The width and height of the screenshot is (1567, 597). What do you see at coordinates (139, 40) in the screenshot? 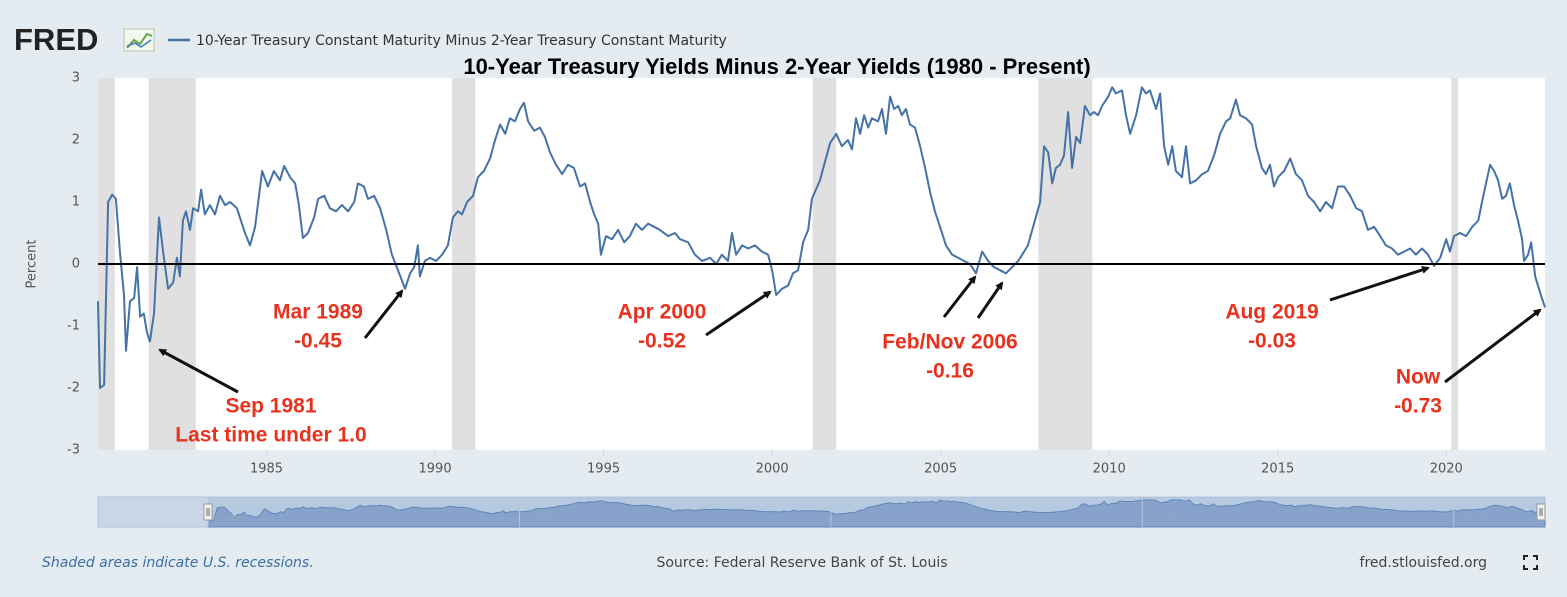
I see `logo-icon` at bounding box center [139, 40].